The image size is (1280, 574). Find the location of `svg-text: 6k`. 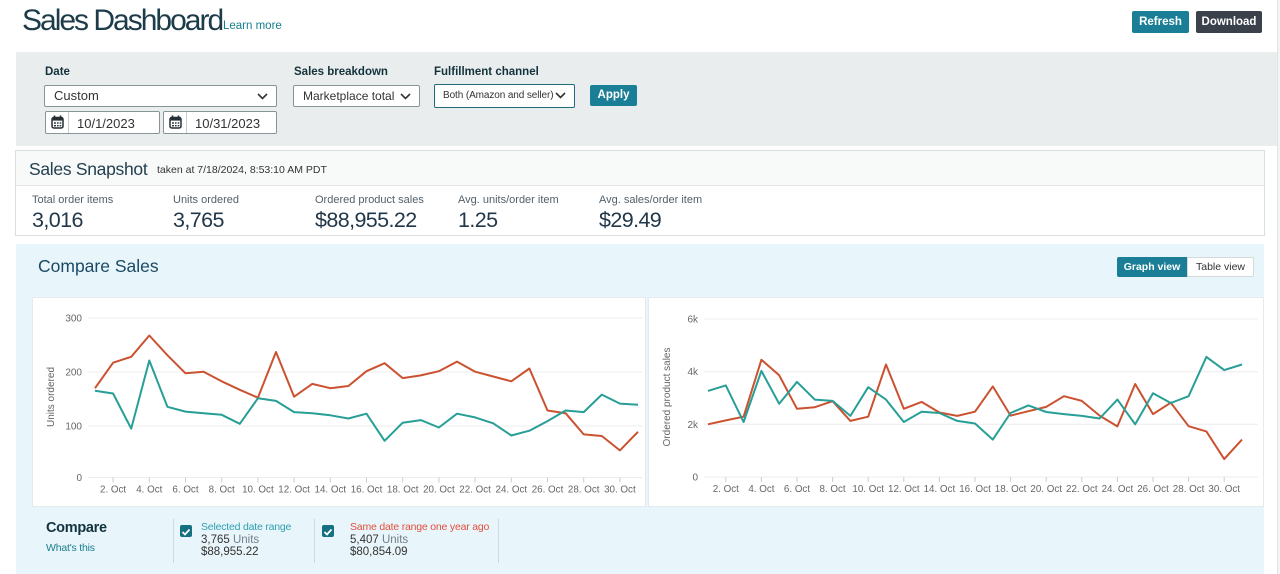

svg-text: 6k is located at coordinates (693, 320).